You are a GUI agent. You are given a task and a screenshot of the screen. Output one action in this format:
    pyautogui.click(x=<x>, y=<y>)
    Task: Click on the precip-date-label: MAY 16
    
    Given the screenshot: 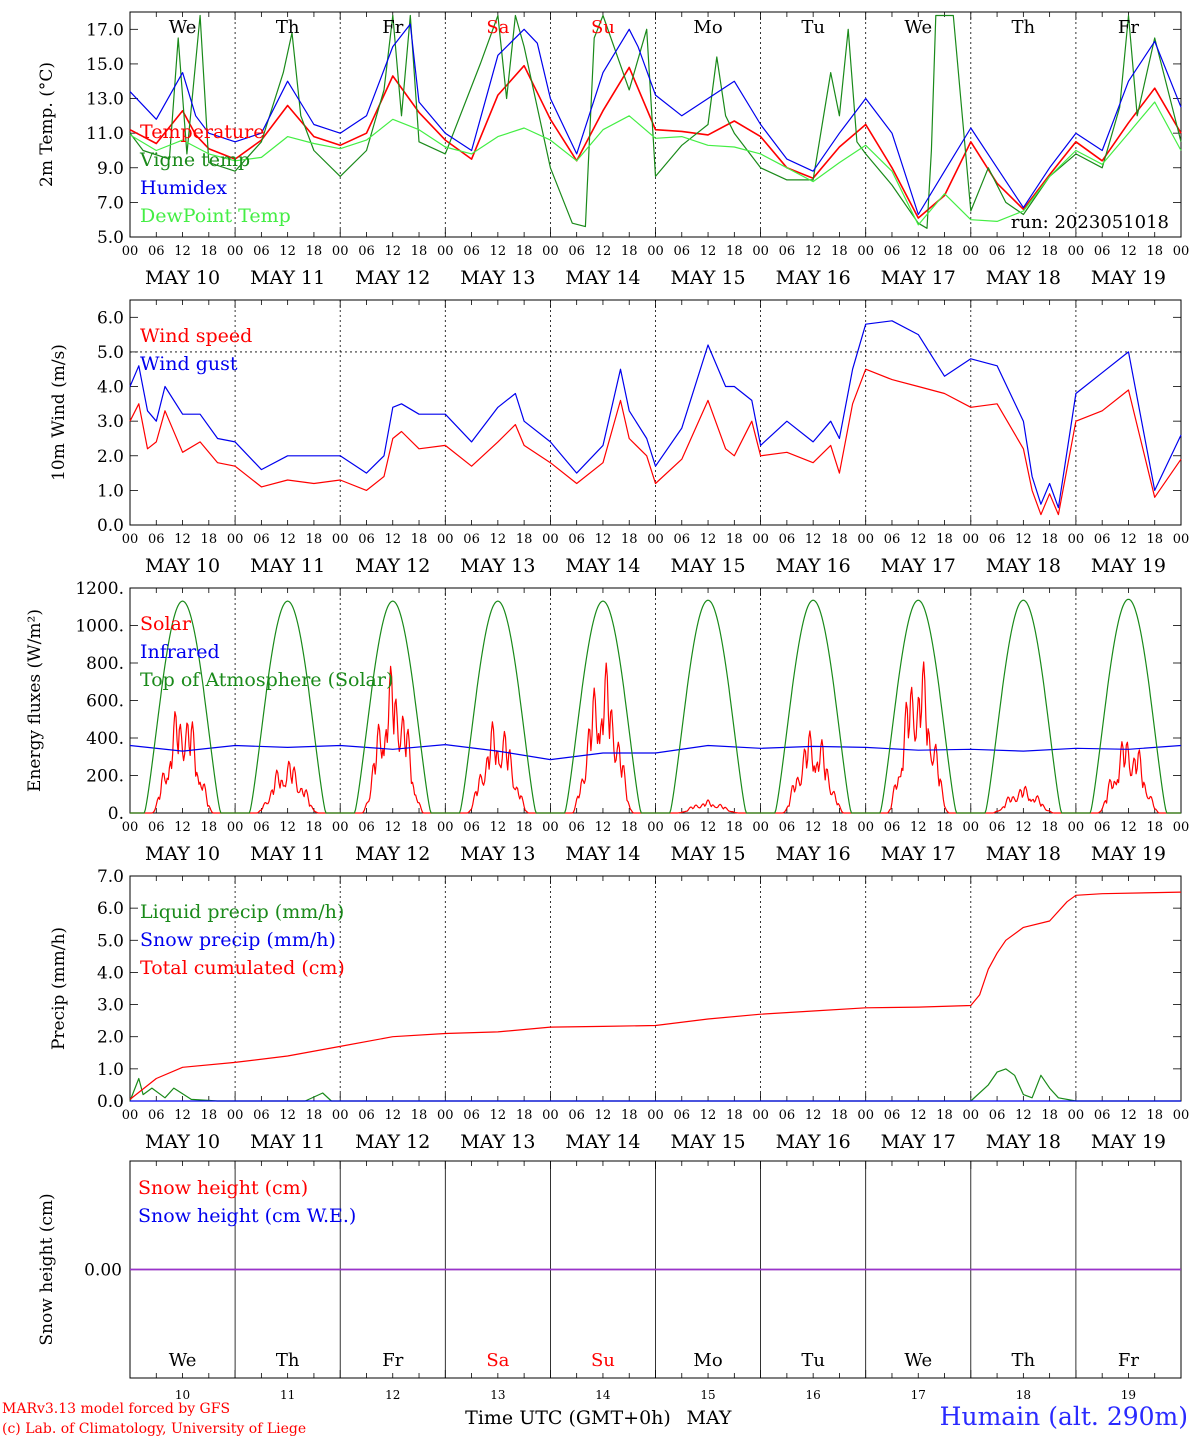 What is the action you would take?
    pyautogui.click(x=813, y=1142)
    